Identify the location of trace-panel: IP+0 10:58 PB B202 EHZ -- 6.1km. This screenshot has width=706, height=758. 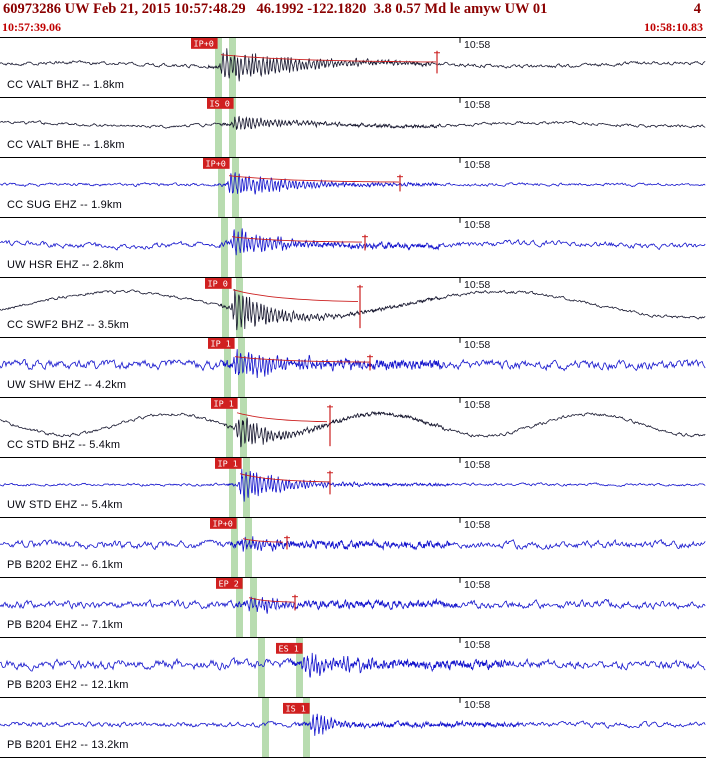
(353, 547).